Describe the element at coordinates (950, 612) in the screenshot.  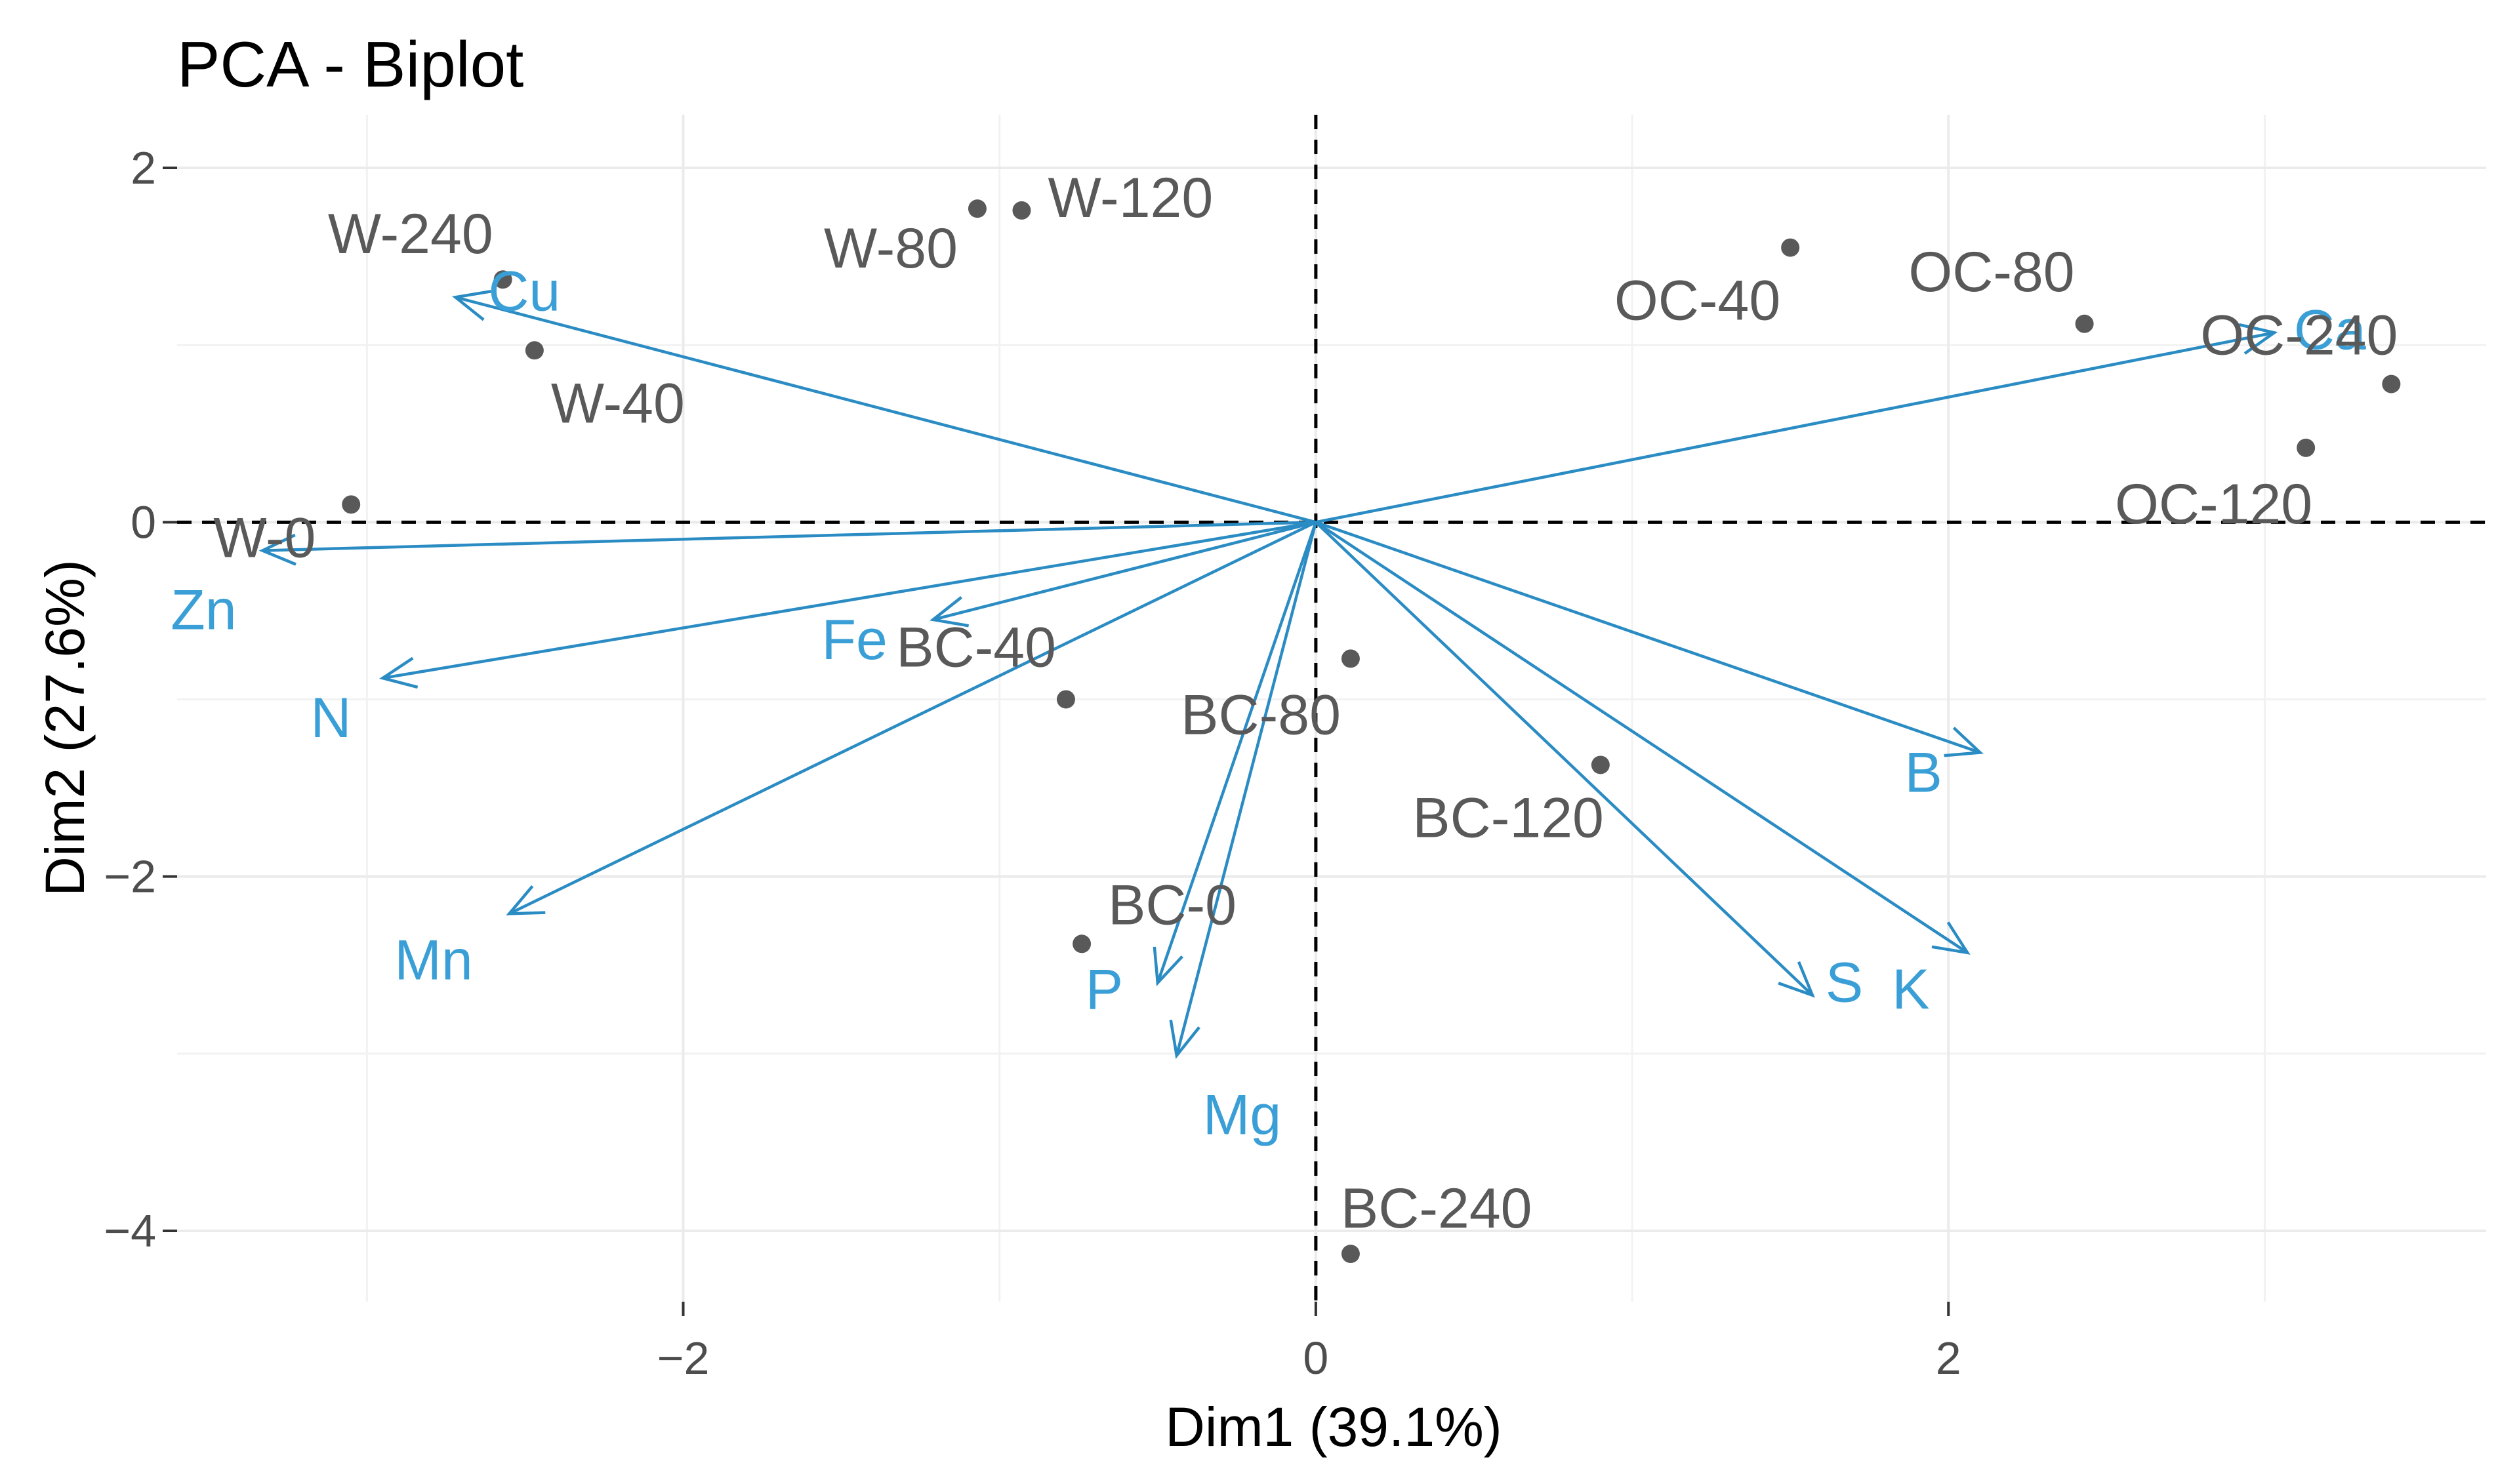
I see `arrowhead-Fe` at that location.